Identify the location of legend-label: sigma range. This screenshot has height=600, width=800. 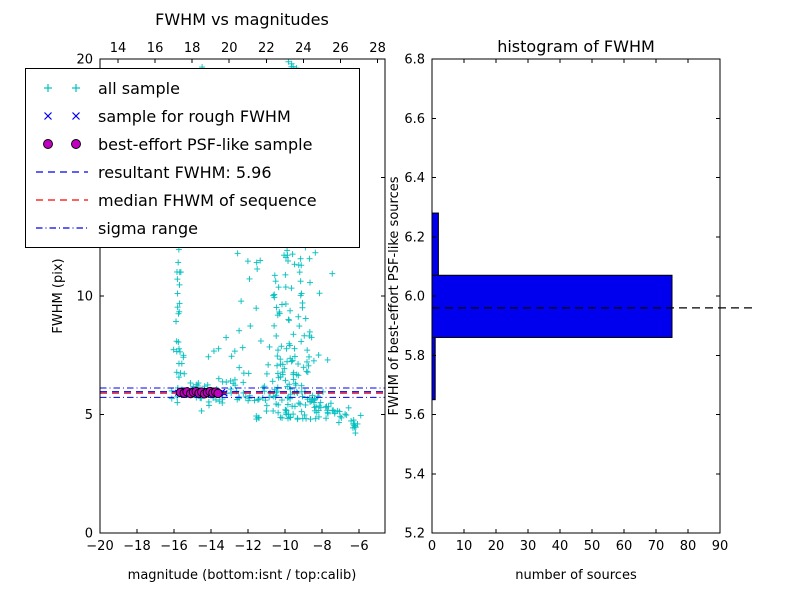
(148, 228).